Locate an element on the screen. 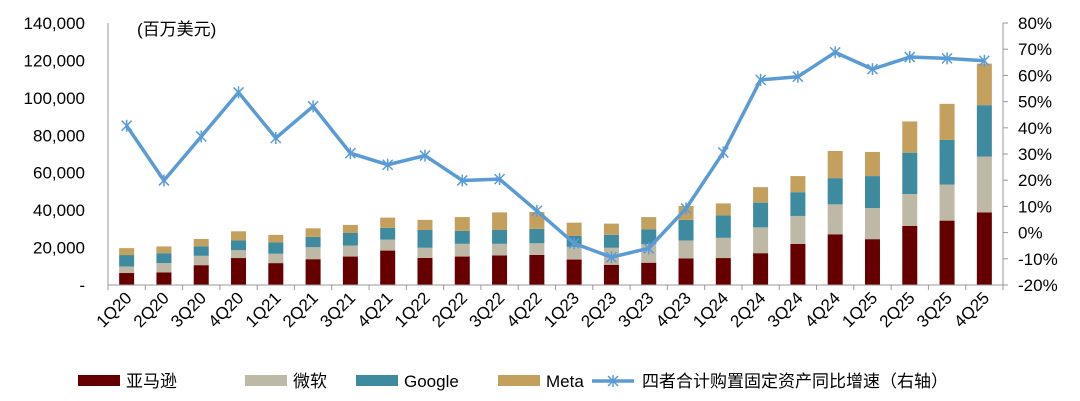  growth-point-1Q24 is located at coordinates (723, 152).